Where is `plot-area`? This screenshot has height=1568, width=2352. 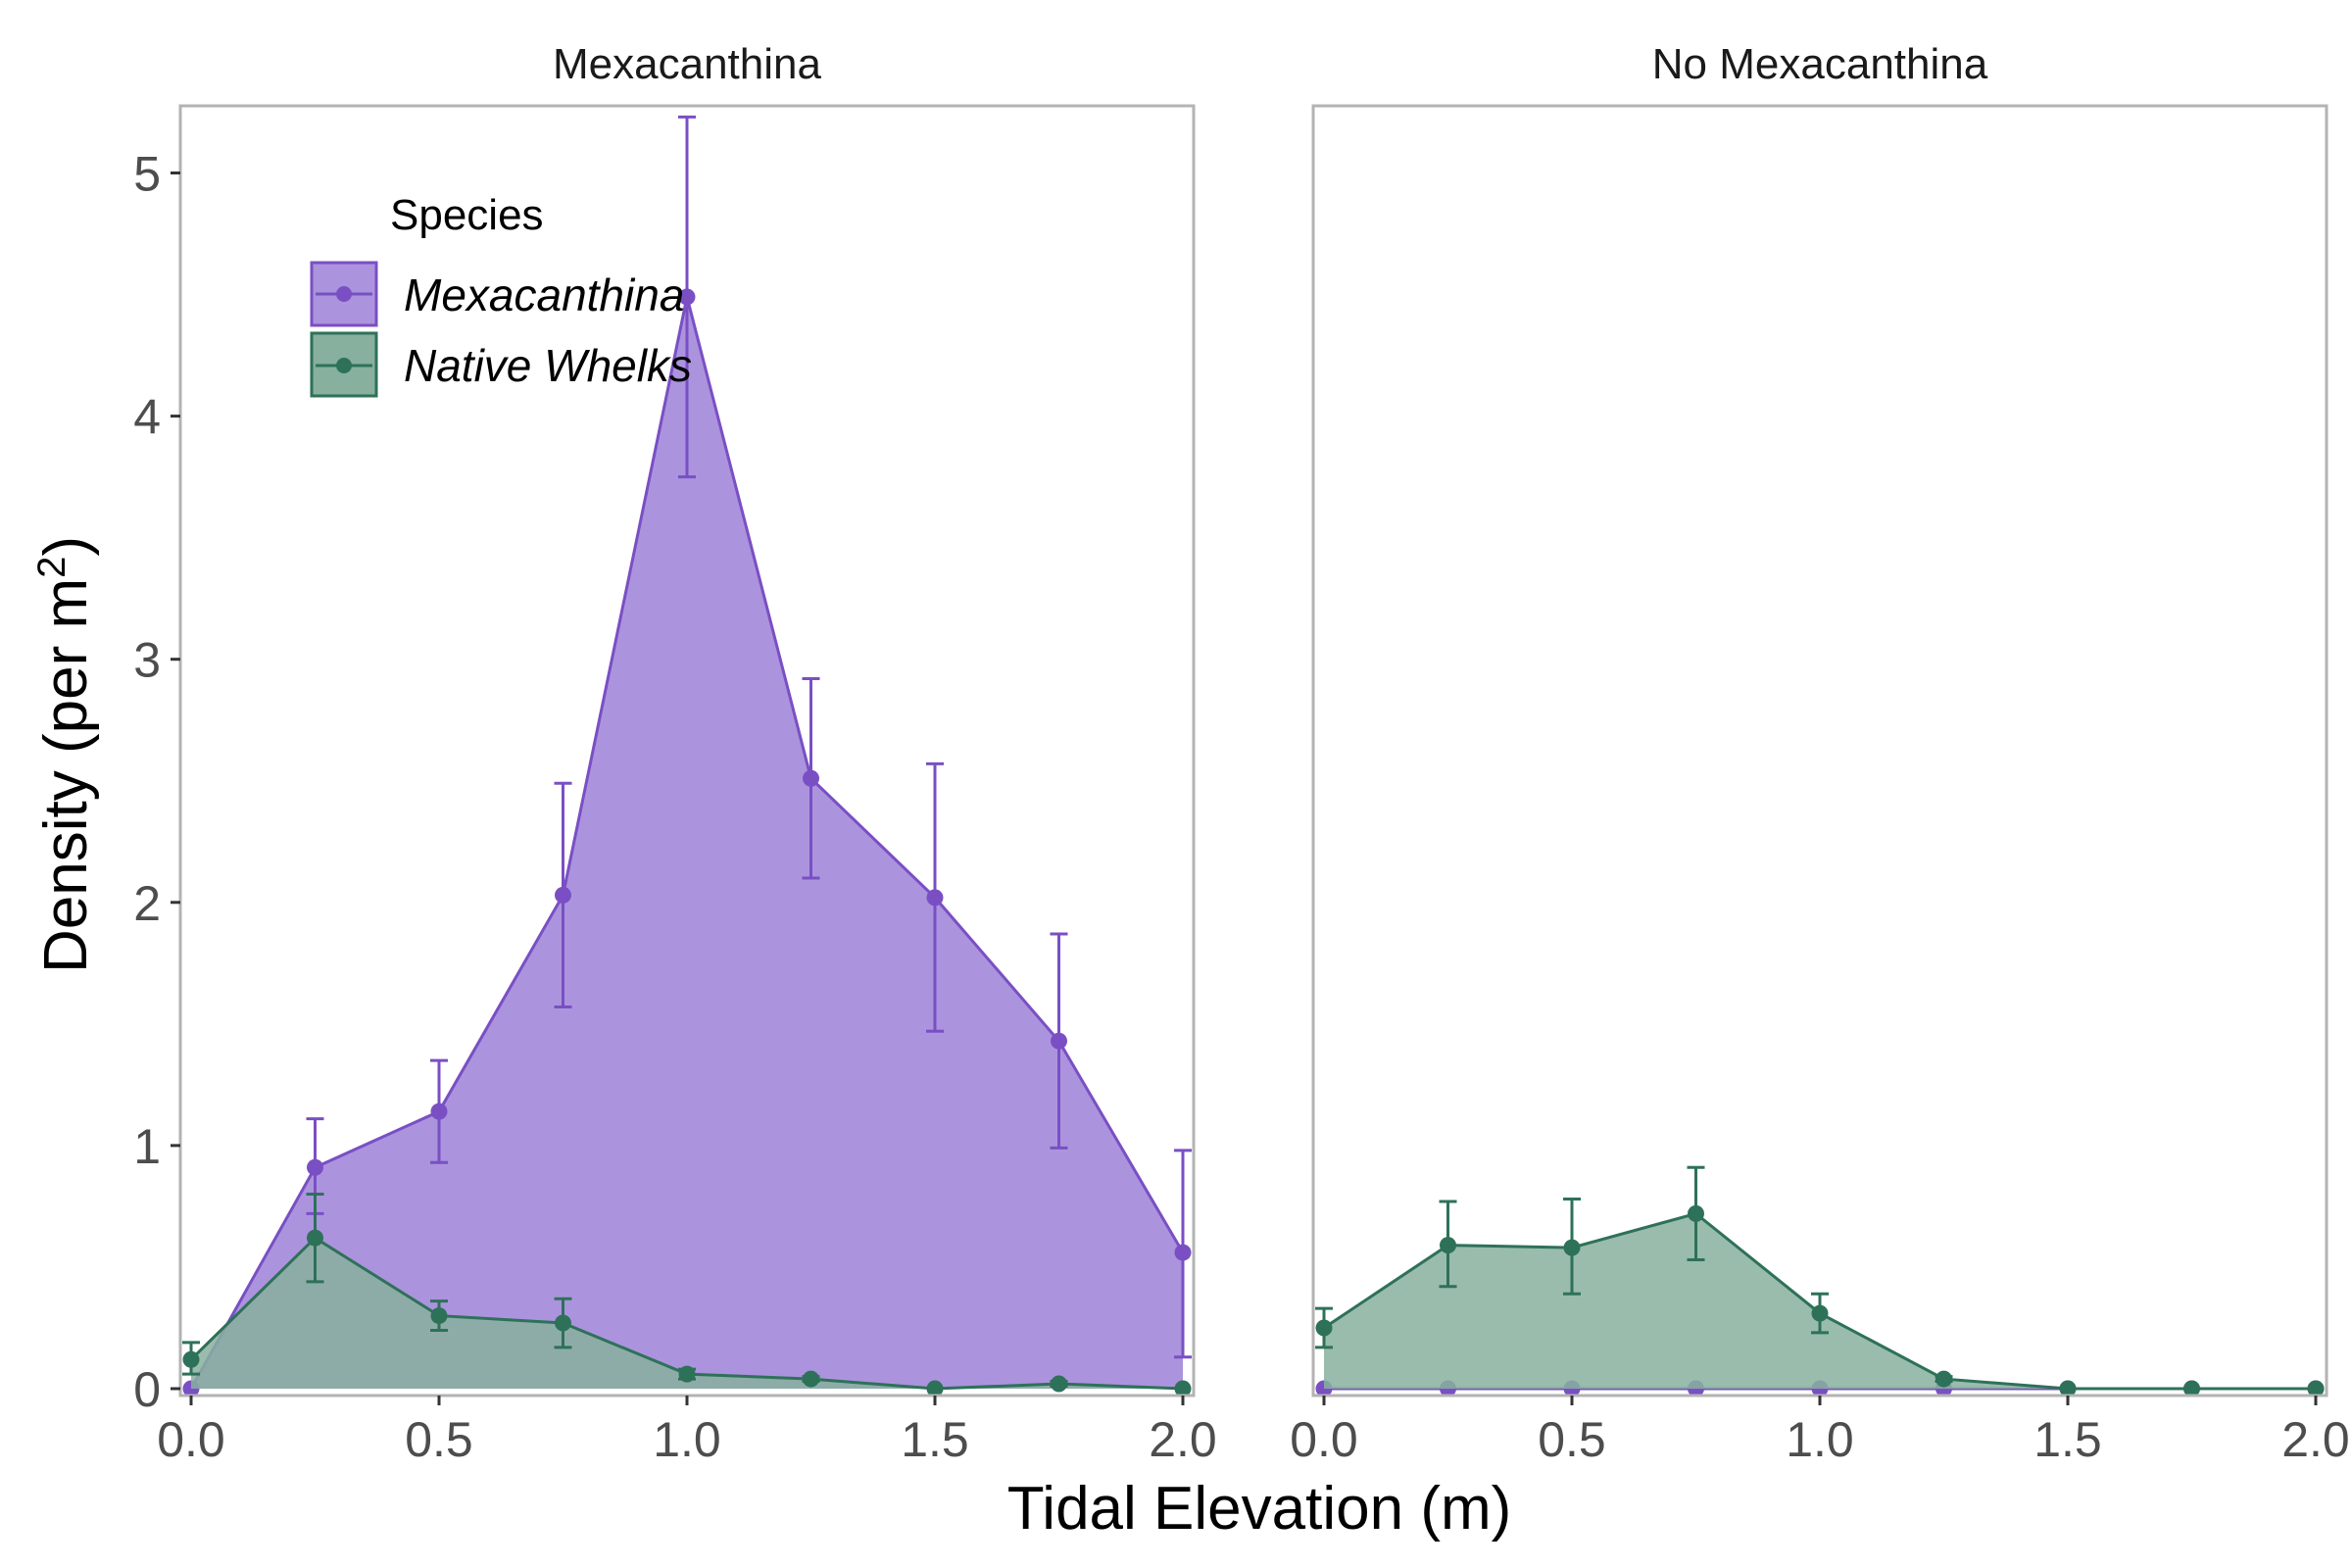
plot-area is located at coordinates (1820, 1280).